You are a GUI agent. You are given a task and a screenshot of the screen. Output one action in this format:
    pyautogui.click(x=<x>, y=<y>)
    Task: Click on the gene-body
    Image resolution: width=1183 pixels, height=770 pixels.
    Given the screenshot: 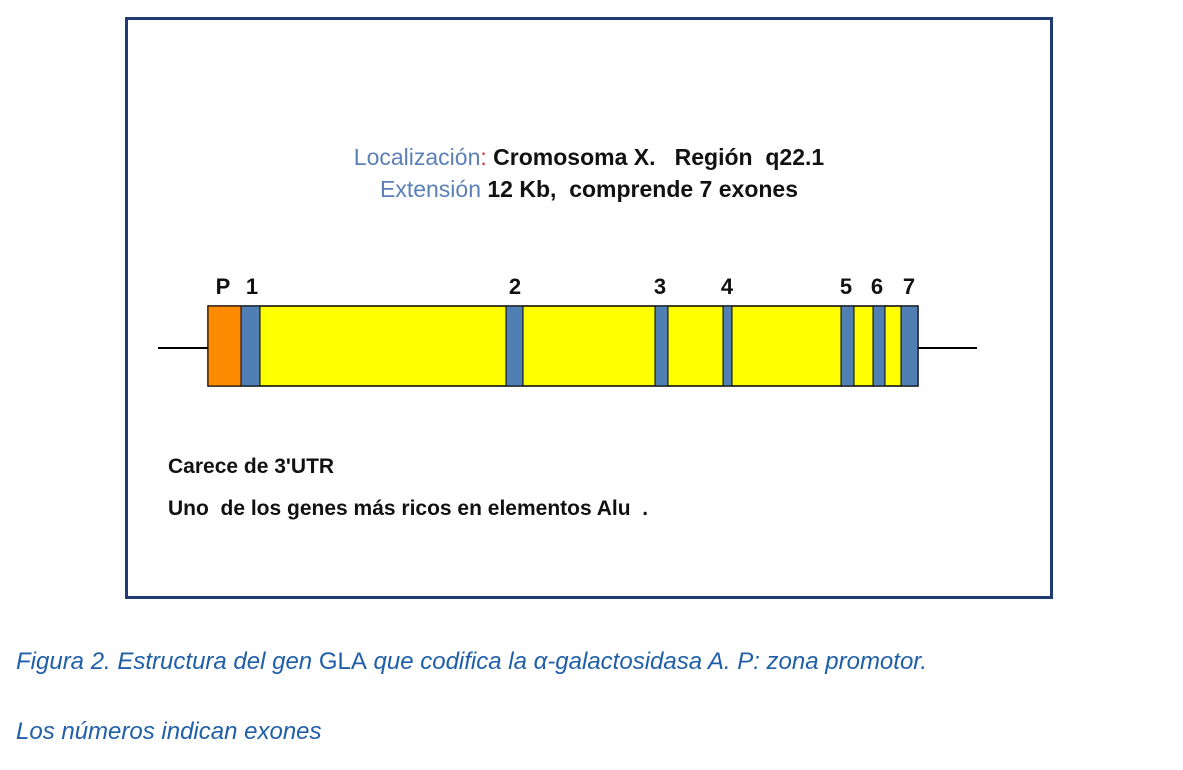 What is the action you would take?
    pyautogui.click(x=563, y=346)
    